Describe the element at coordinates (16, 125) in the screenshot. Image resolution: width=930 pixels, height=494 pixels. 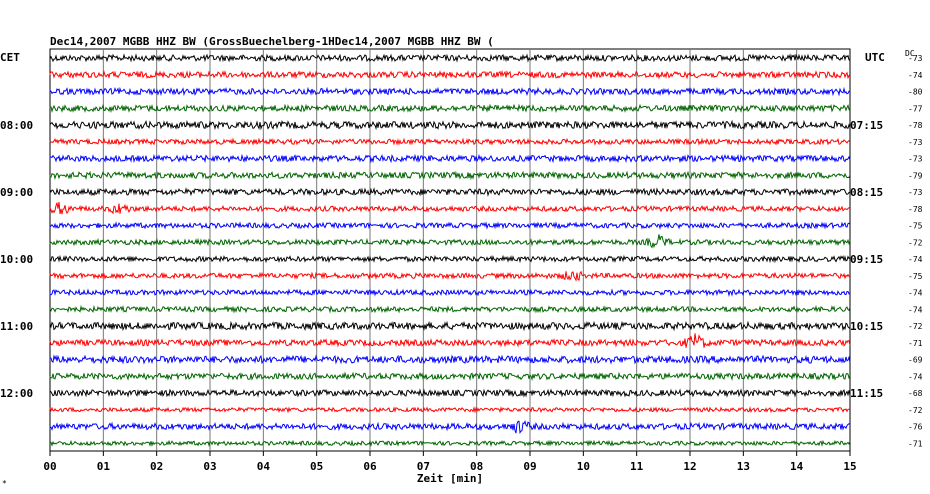
I see `cet-time-label: 08:00` at that location.